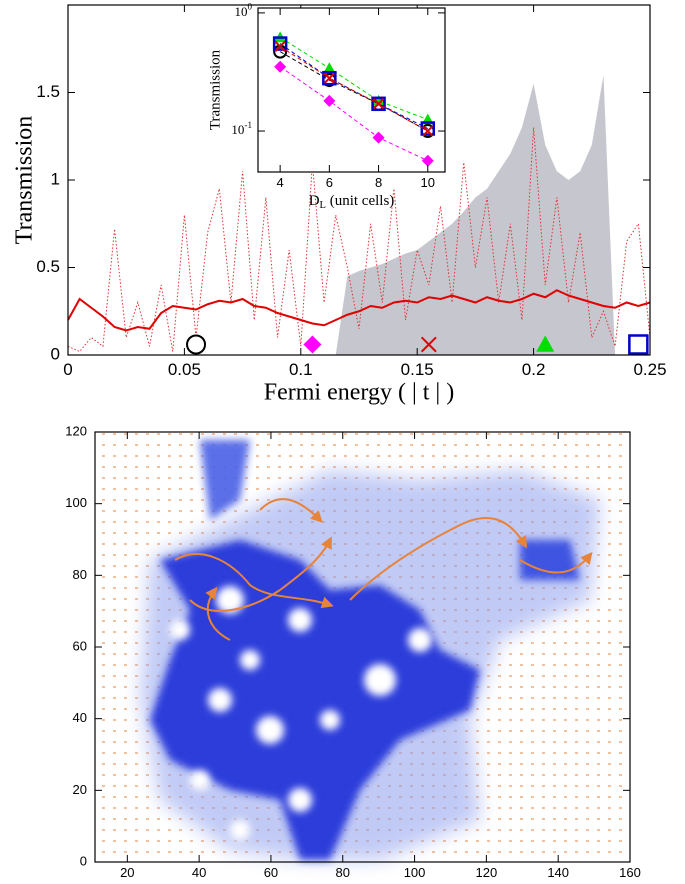 This screenshot has height=884, width=685. Describe the element at coordinates (199, 872) in the screenshot. I see `x-tick-label: 40` at that location.